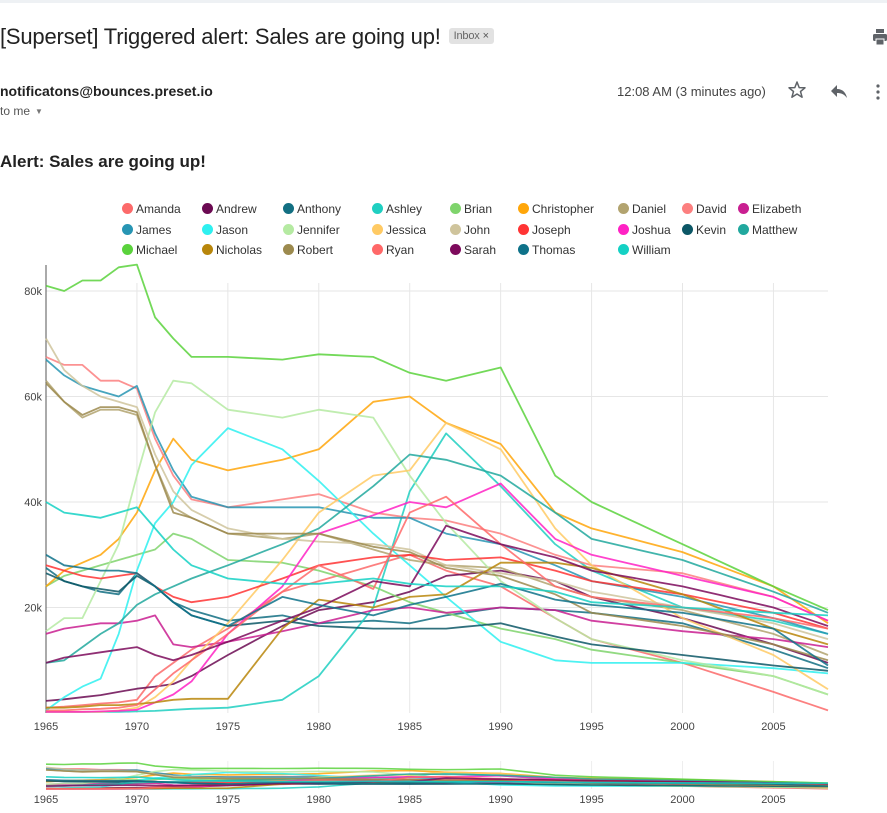 The image size is (887, 813). What do you see at coordinates (21, 111) in the screenshot?
I see `recipient-line: to me ▼` at bounding box center [21, 111].